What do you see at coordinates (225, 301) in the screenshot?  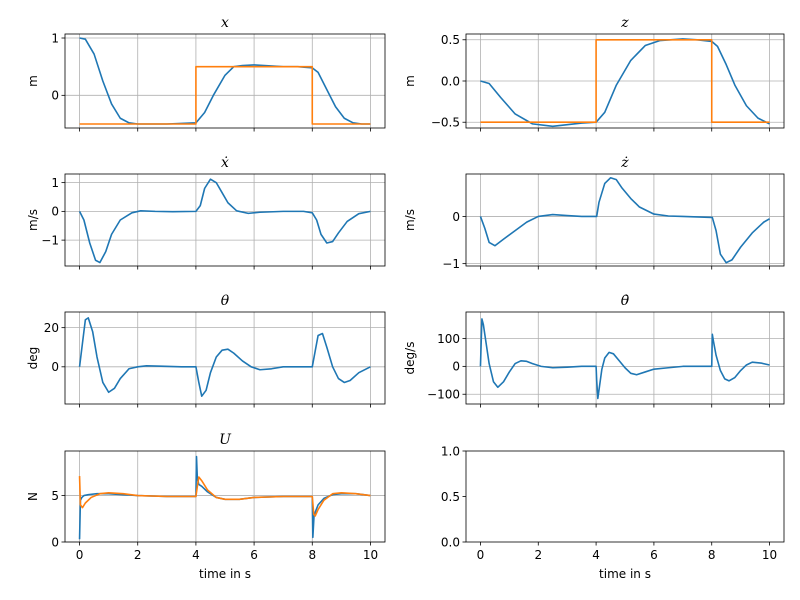 I see `subplot-title: θ` at bounding box center [225, 301].